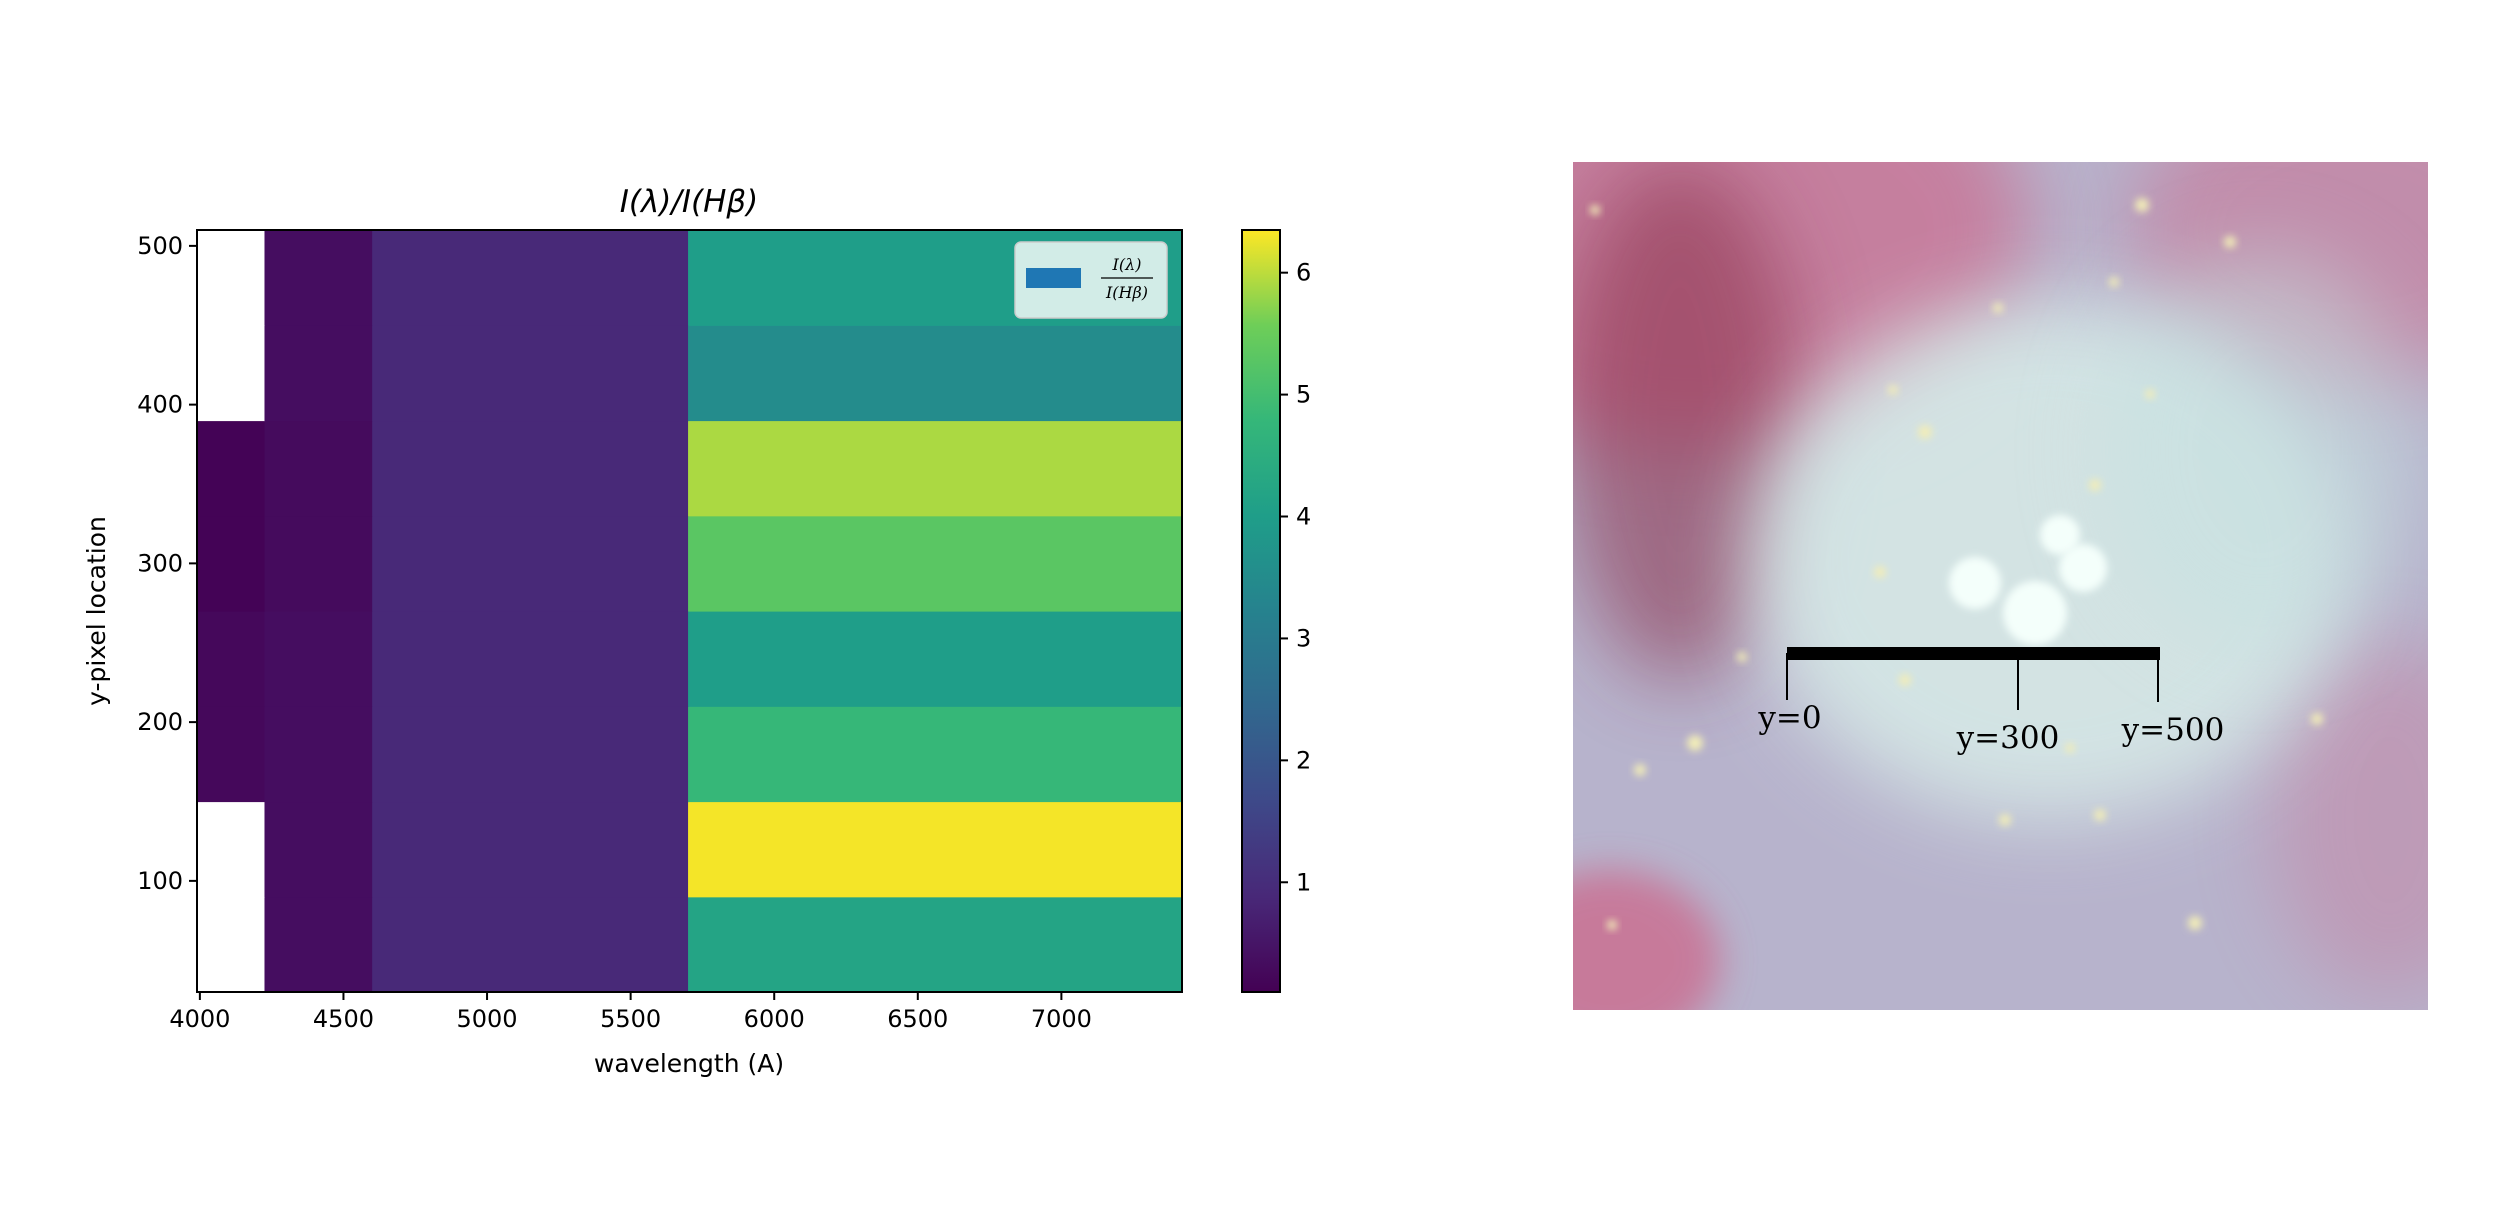 The width and height of the screenshot is (2515, 1216). Describe the element at coordinates (160, 881) in the screenshot. I see `y-tick-label: 100` at that location.